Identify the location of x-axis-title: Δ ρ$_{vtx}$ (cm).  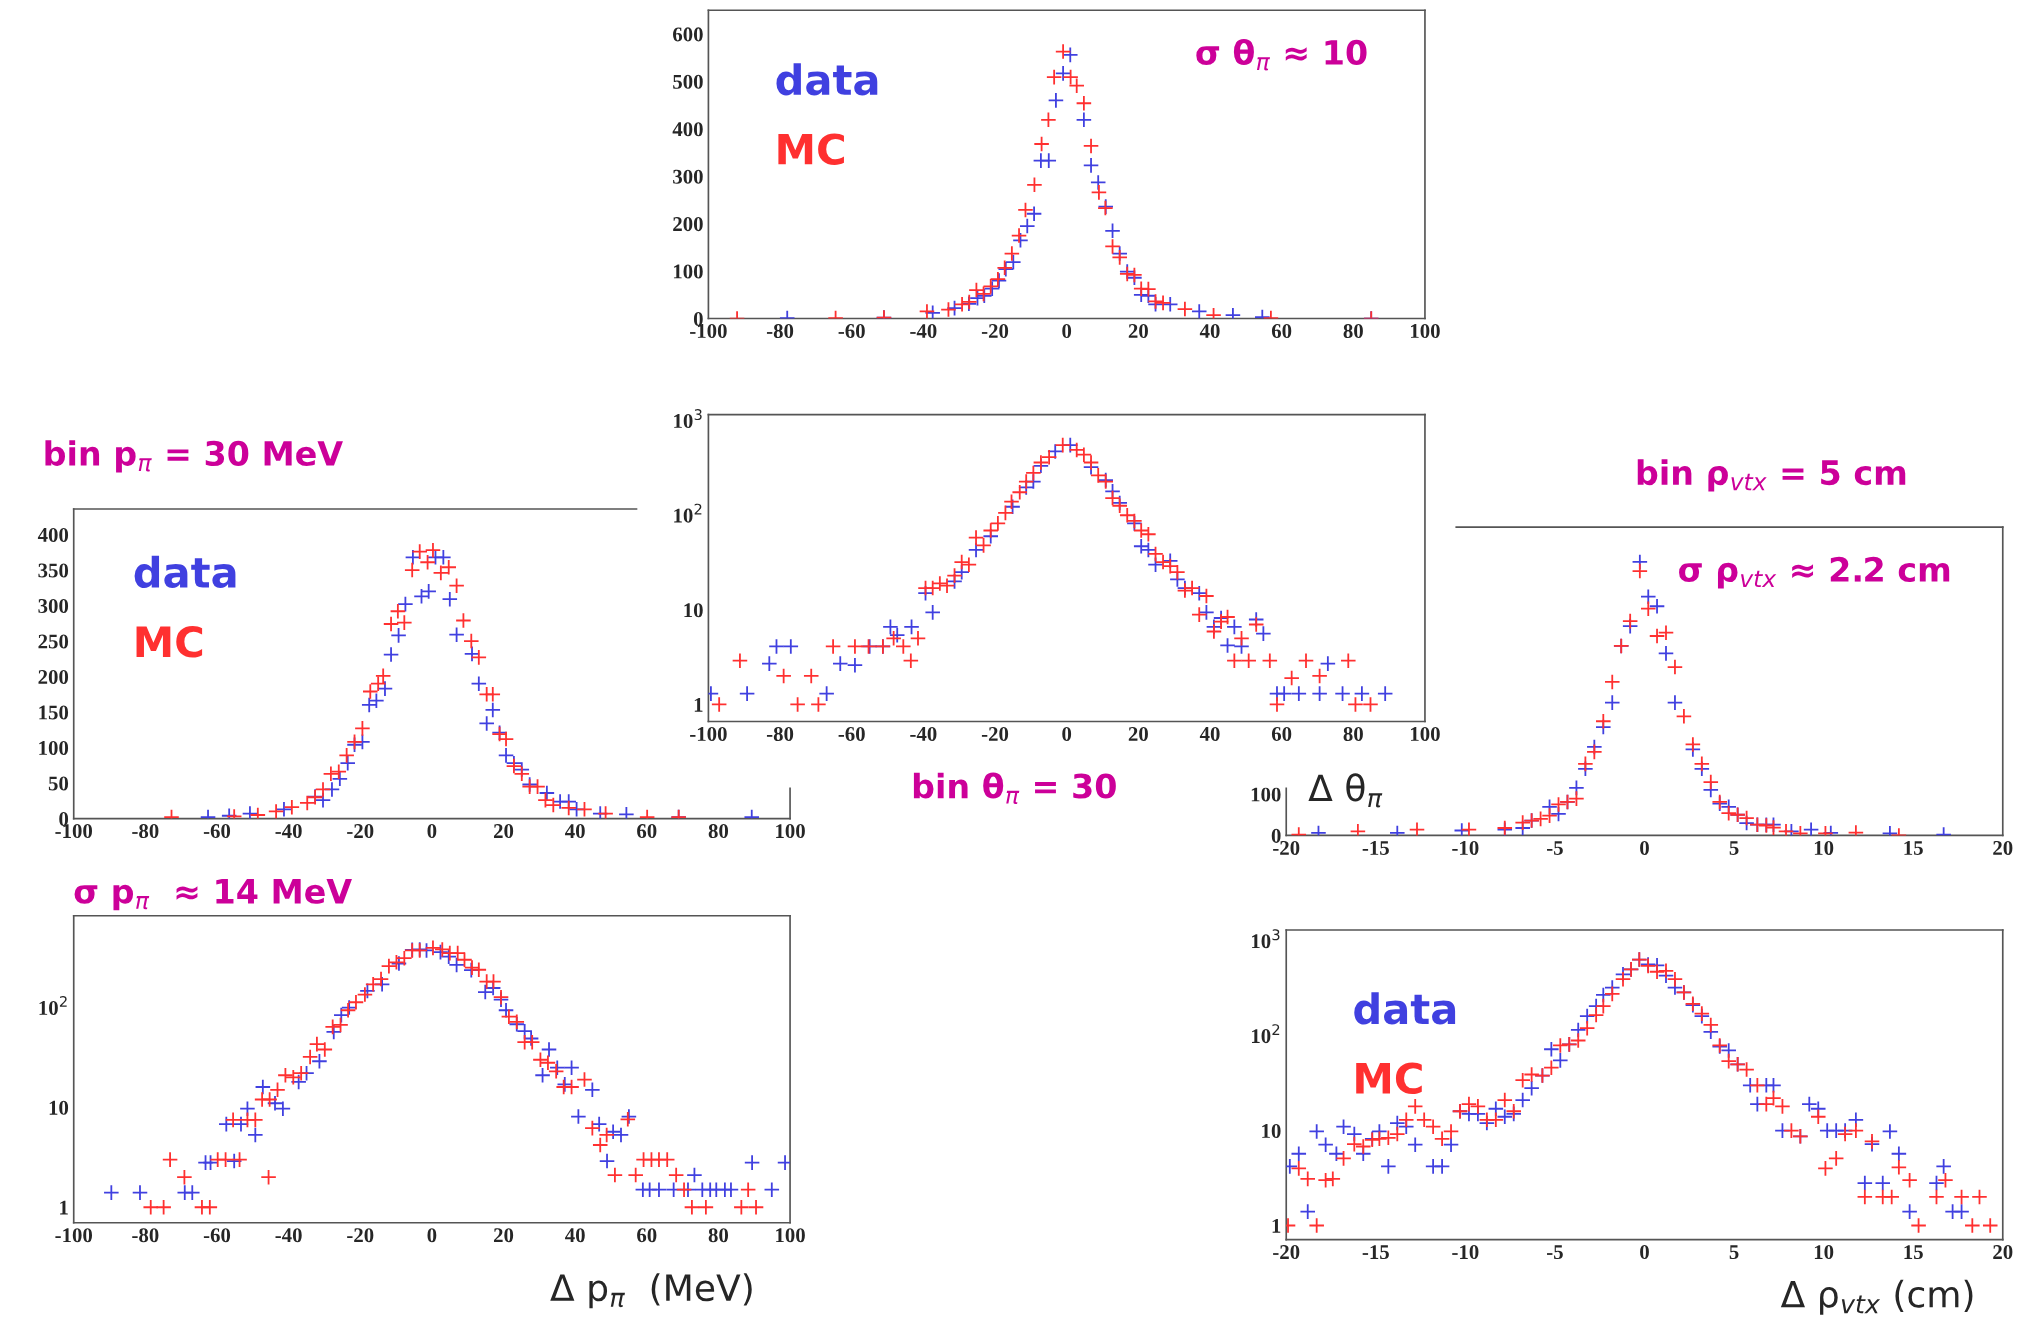
(1876, 1297).